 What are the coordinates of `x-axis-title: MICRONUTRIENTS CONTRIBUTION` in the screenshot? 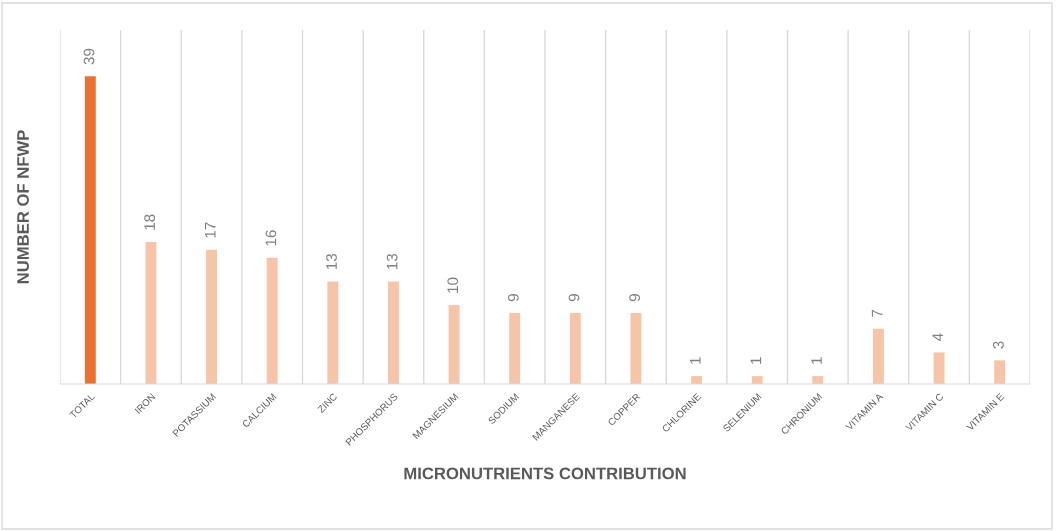 It's located at (545, 473).